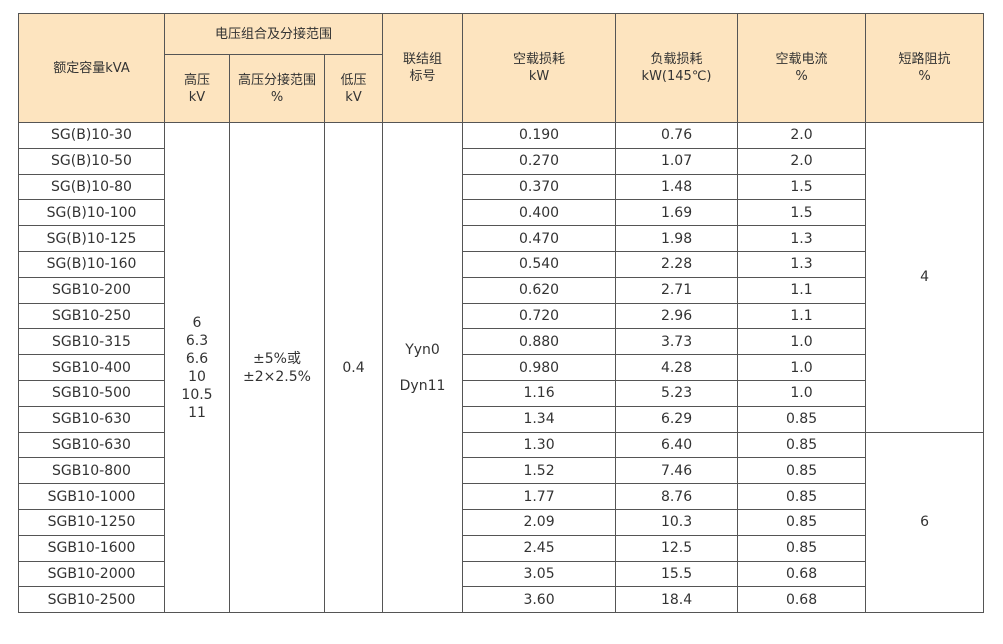  I want to click on table-row: SGB10-1600 2.45 12.5 0.85, so click(501, 548).